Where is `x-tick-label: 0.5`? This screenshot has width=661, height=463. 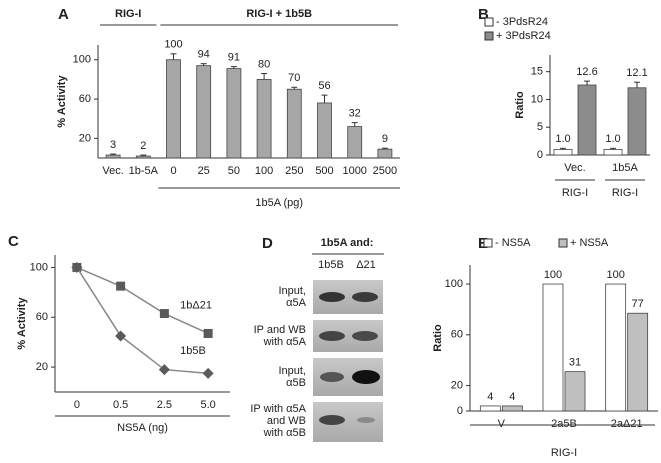
x-tick-label: 0.5 is located at coordinates (120, 405).